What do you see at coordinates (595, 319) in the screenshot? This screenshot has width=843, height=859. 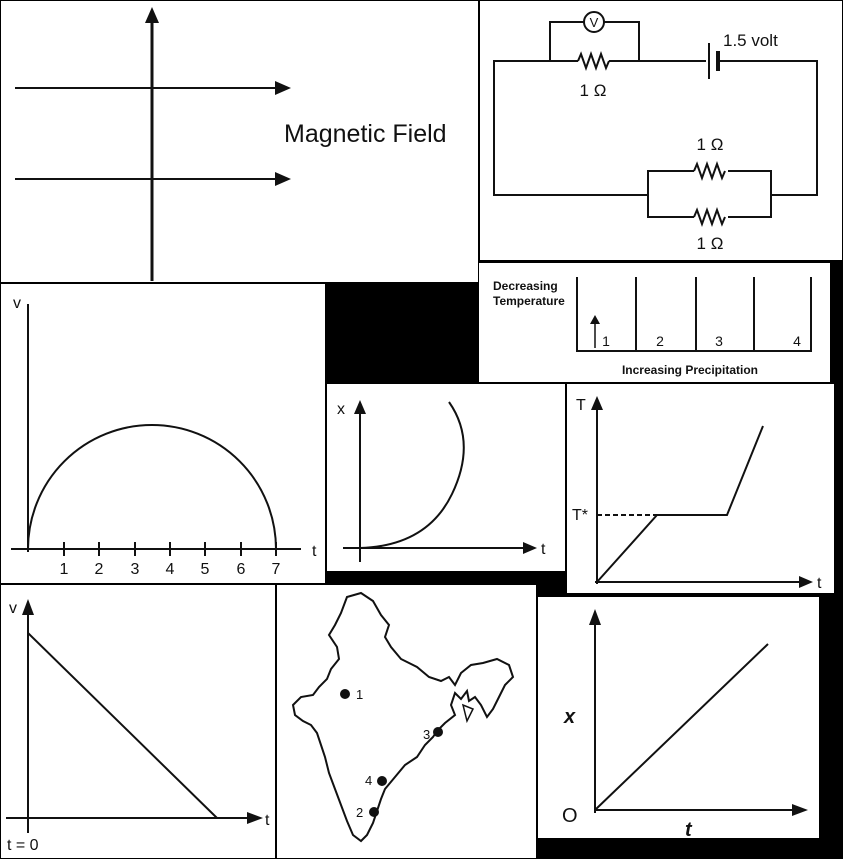 I see `temperature-arrowhead` at bounding box center [595, 319].